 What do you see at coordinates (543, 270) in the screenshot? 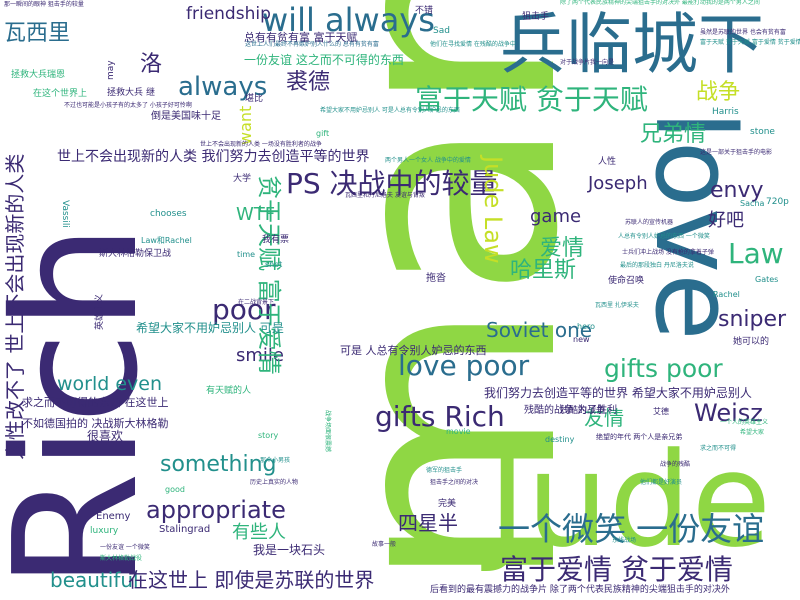
I see `word-harris: 哈里斯` at bounding box center [543, 270].